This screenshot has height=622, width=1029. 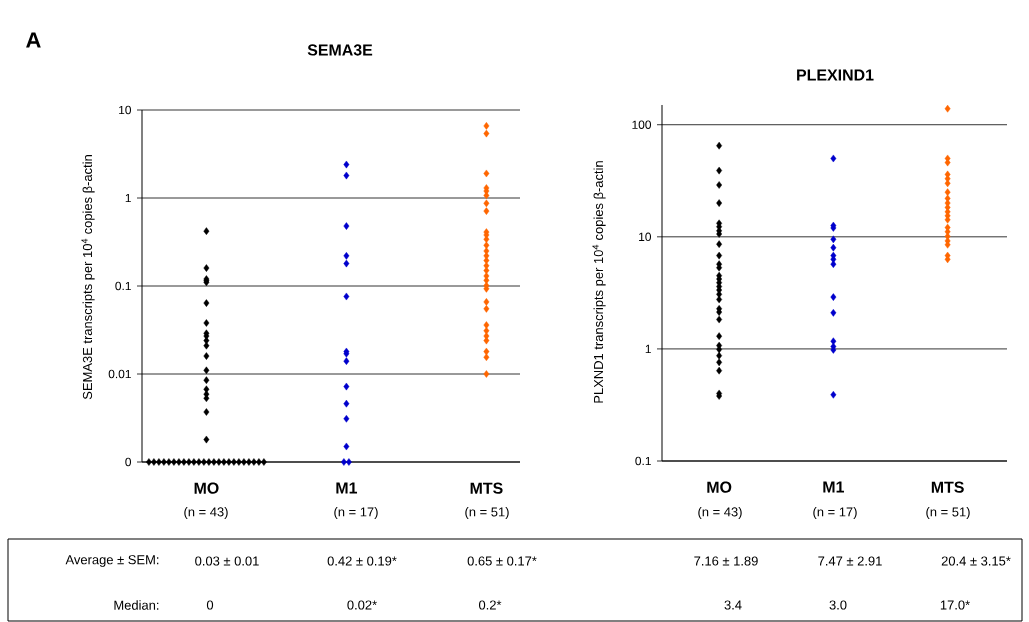 What do you see at coordinates (835, 75) in the screenshot?
I see `chart-title: PLEXIND1` at bounding box center [835, 75].